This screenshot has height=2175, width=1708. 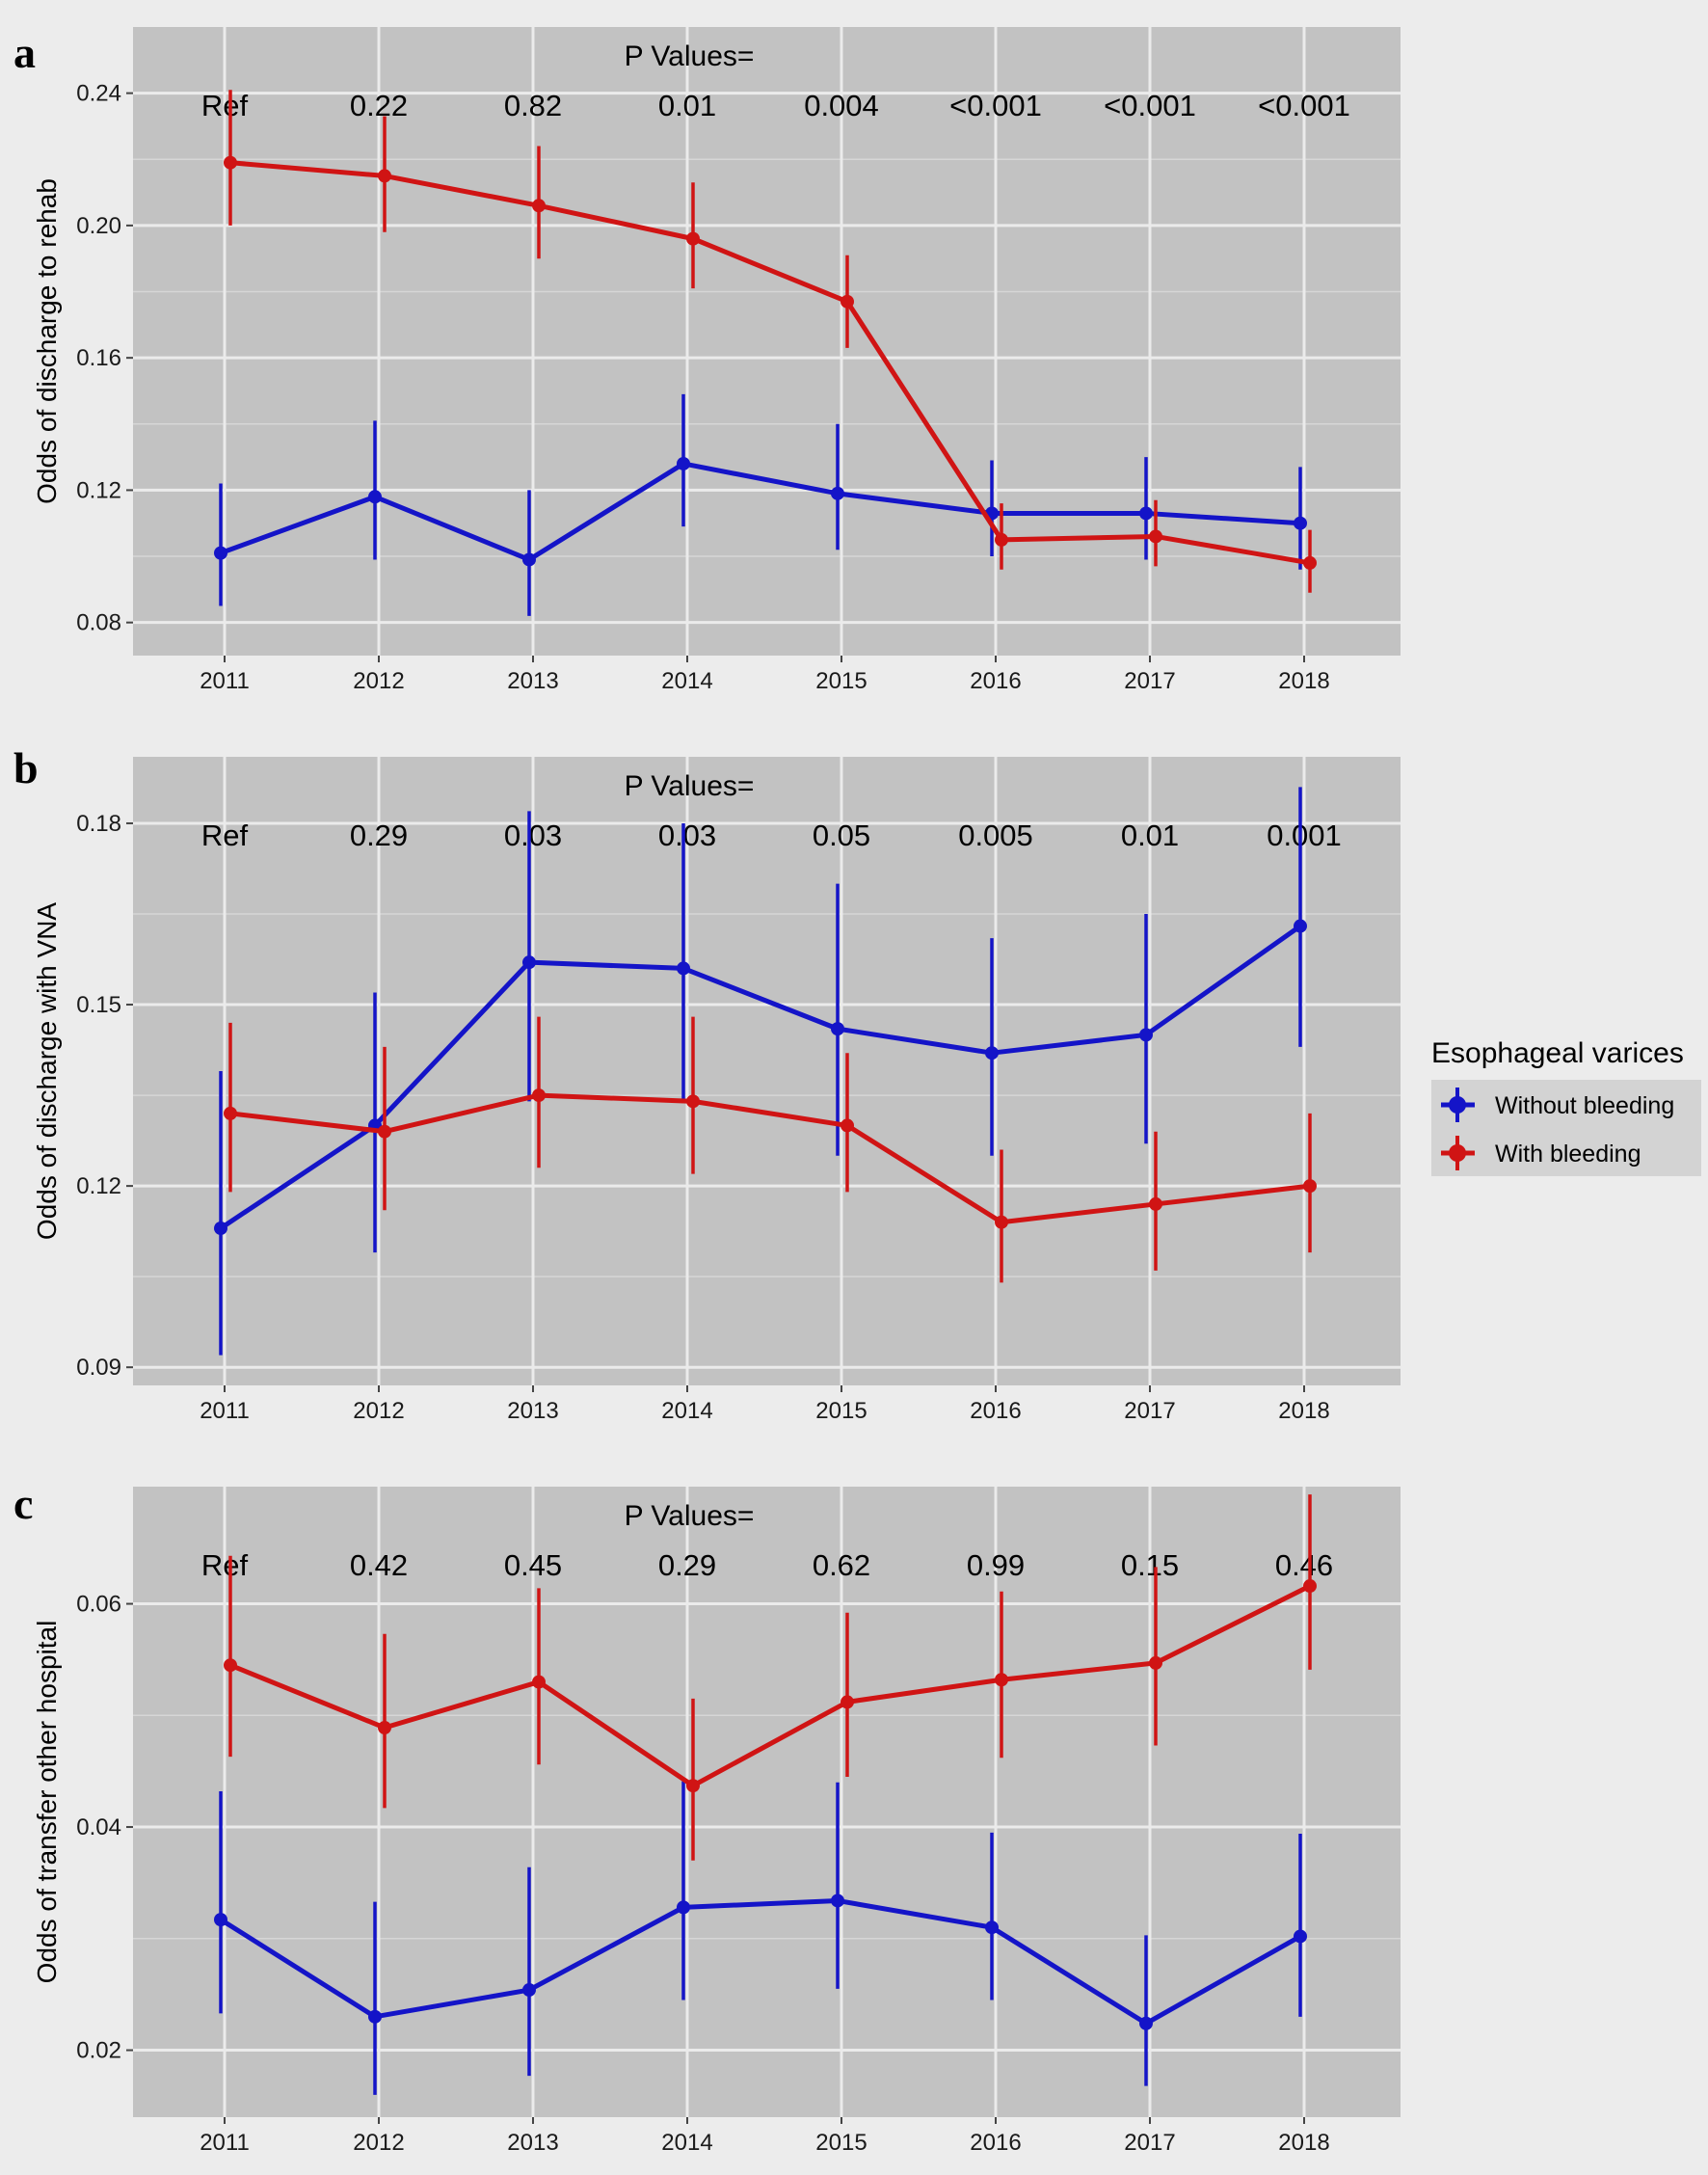 What do you see at coordinates (98, 623) in the screenshot?
I see `y-tick-label: 0.08` at bounding box center [98, 623].